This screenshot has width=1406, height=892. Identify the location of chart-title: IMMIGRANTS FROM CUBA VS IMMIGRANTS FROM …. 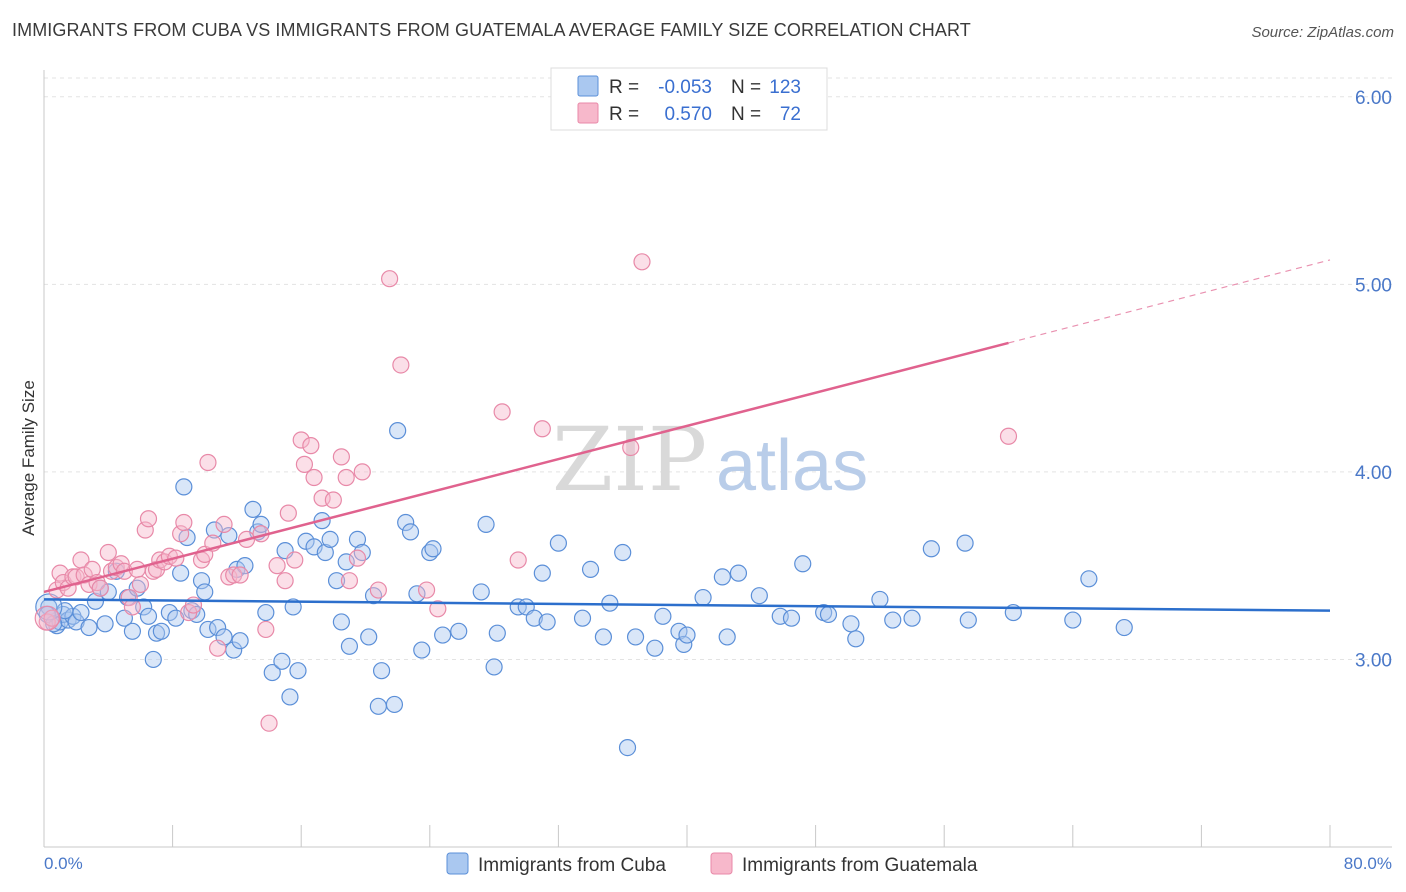
(491, 30).